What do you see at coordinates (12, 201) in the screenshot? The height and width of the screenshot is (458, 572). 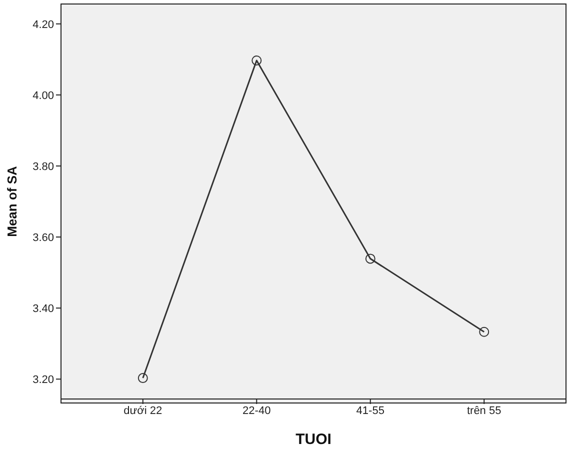 I see `y-axis-title: Mean of SA` at bounding box center [12, 201].